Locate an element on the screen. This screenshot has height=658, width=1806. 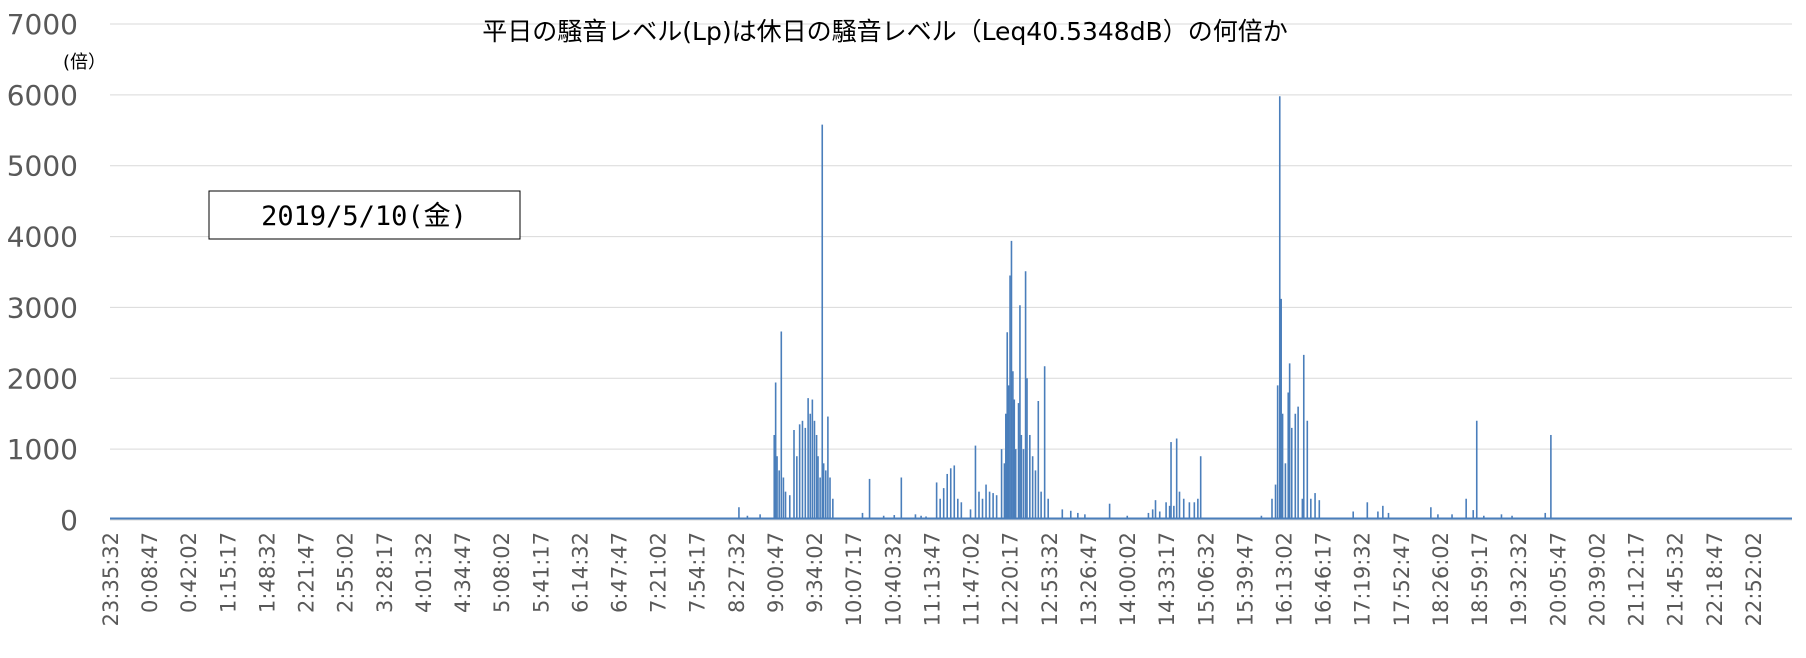
x-tick-label: 21:45:32 is located at coordinates (1676, 579).